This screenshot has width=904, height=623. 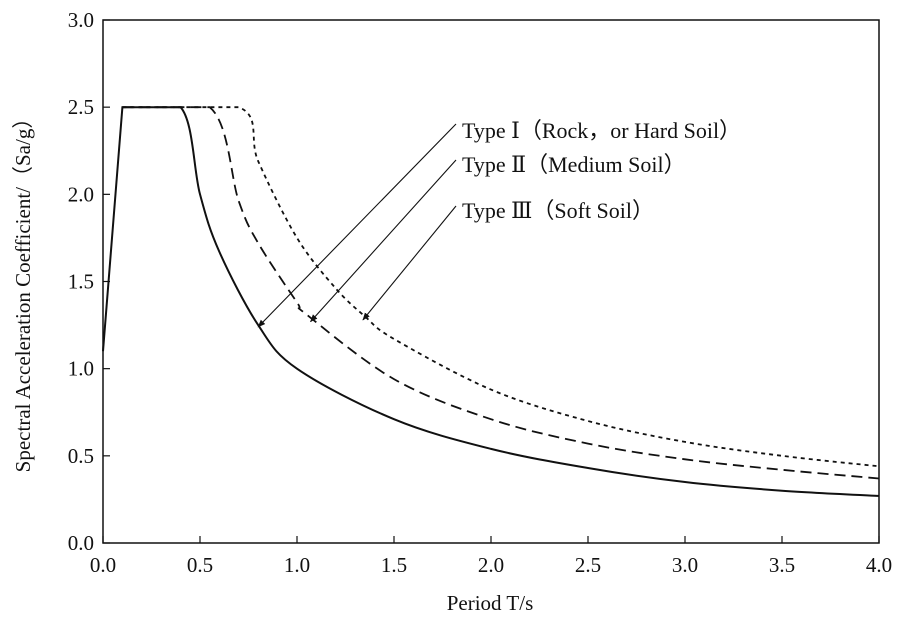 What do you see at coordinates (81, 282) in the screenshot?
I see `y-tick-label: 1.5` at bounding box center [81, 282].